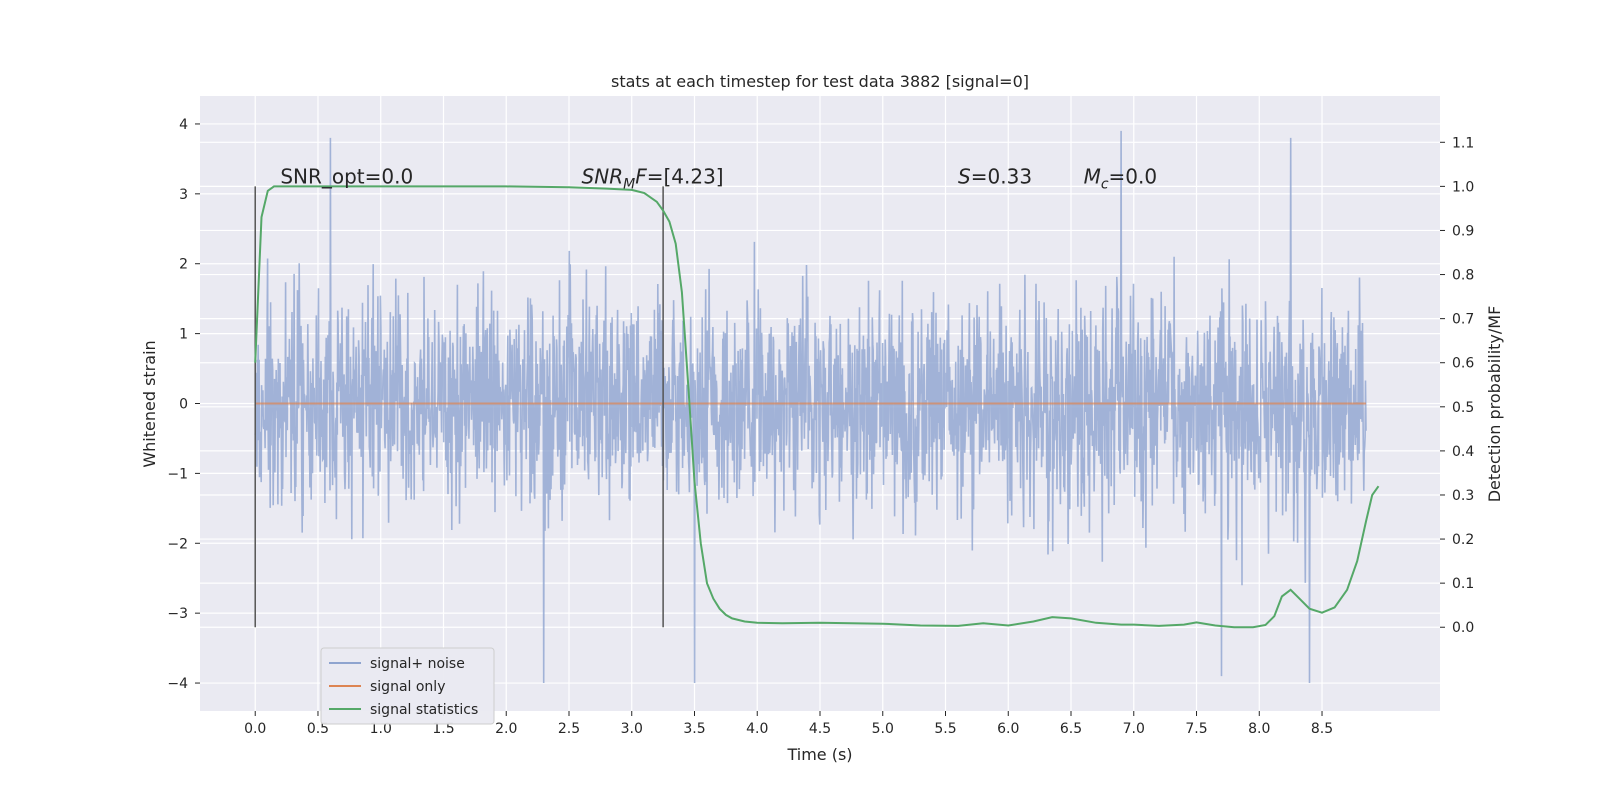  I want to click on y2-tick-label: 0.7, so click(1463, 320).